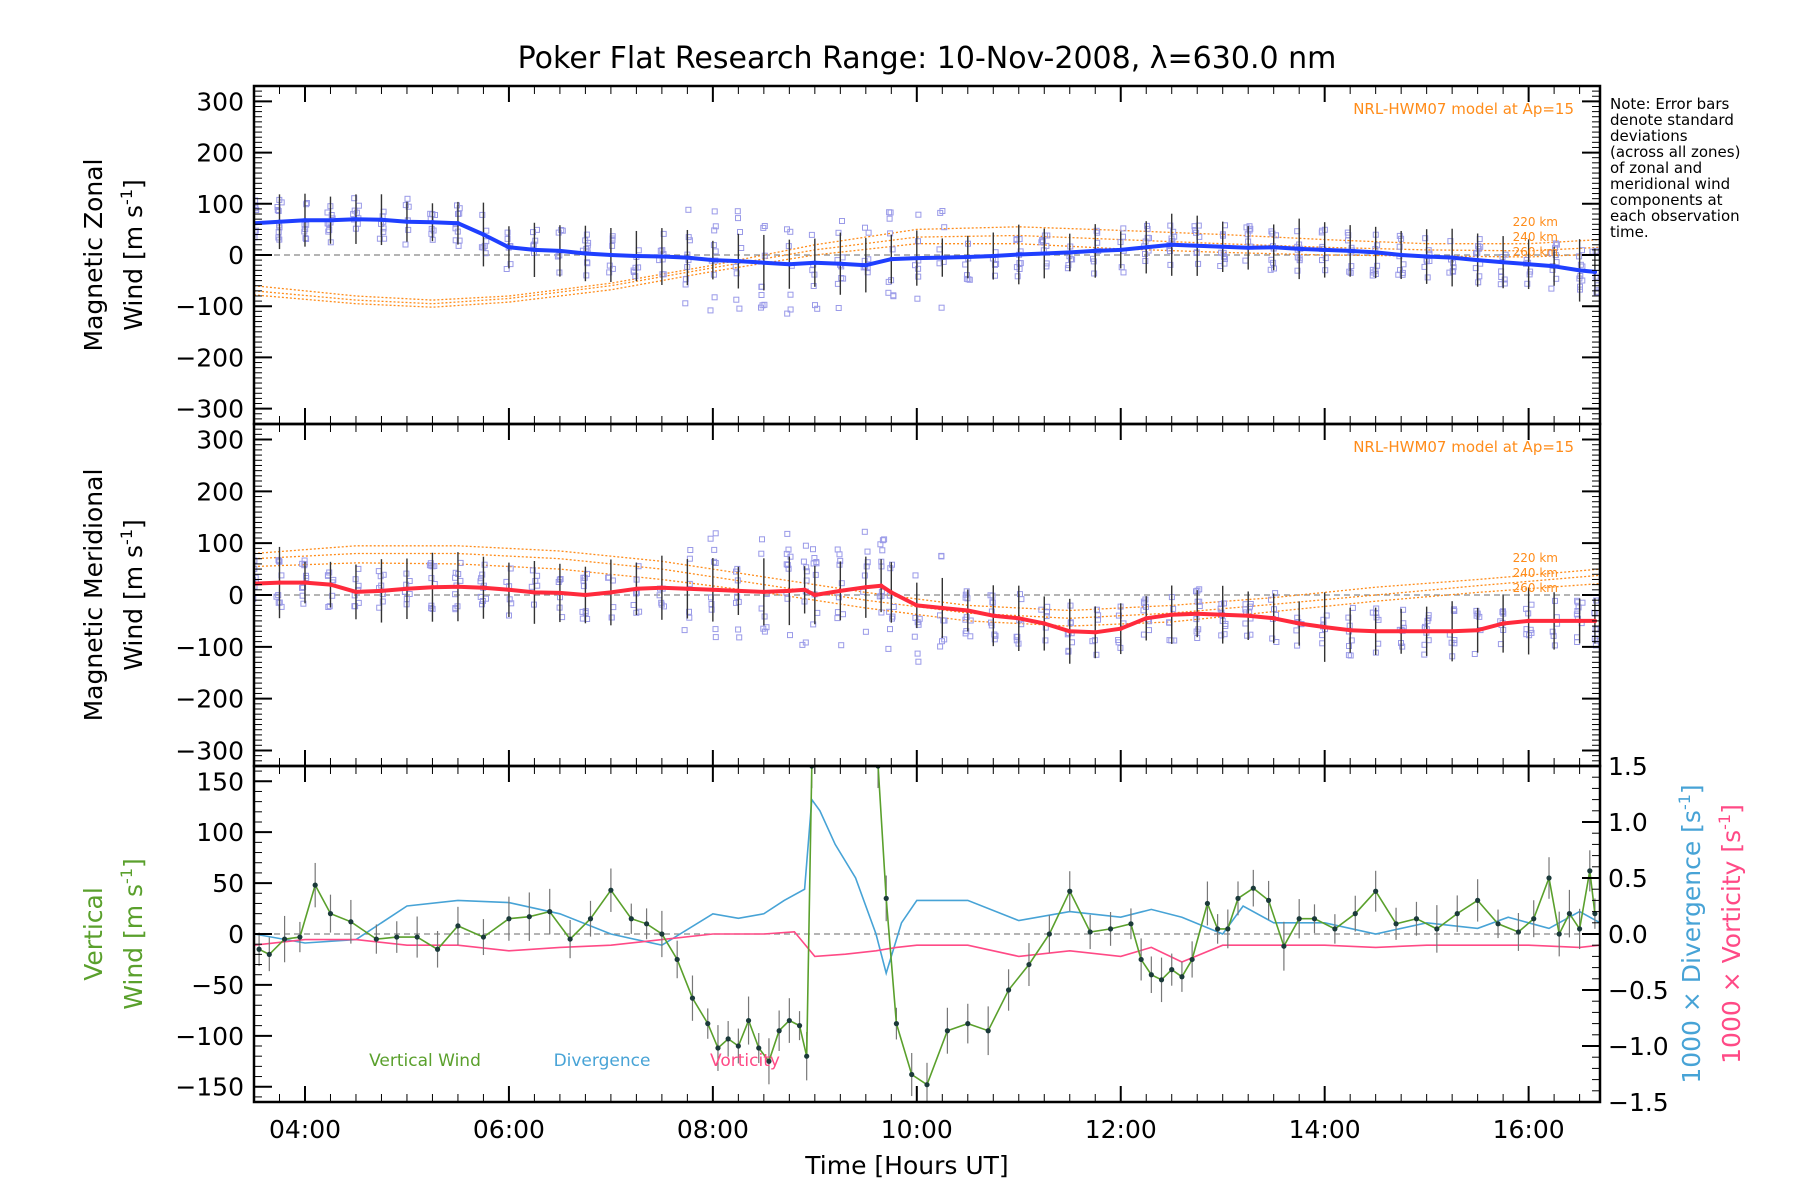 The image size is (1800, 1204). What do you see at coordinates (236, 934) in the screenshot?
I see `vertical-y-tick-label: 0` at bounding box center [236, 934].